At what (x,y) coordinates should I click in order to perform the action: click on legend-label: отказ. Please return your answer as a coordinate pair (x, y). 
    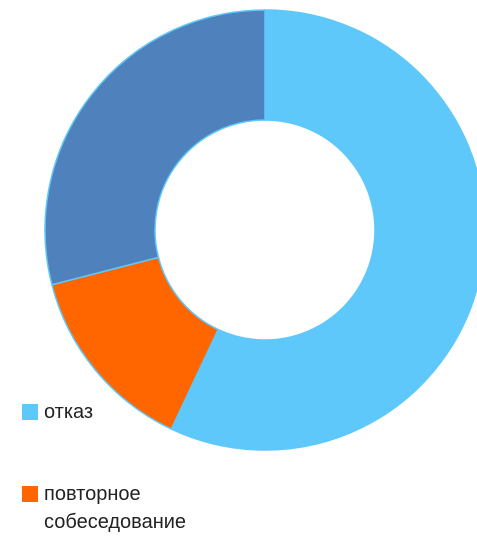
    Looking at the image, I should click on (69, 412).